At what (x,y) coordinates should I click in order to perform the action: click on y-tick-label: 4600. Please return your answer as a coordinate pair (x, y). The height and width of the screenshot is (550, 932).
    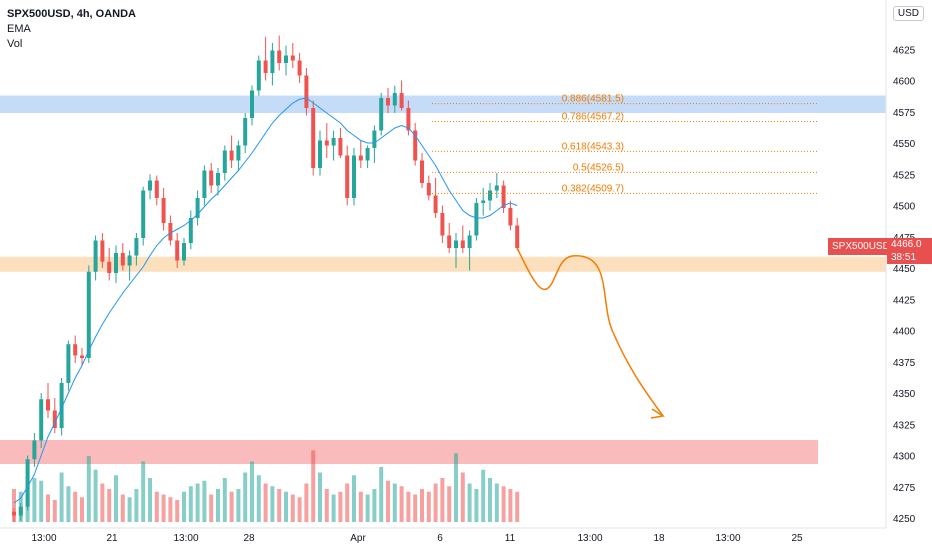
    Looking at the image, I should click on (904, 82).